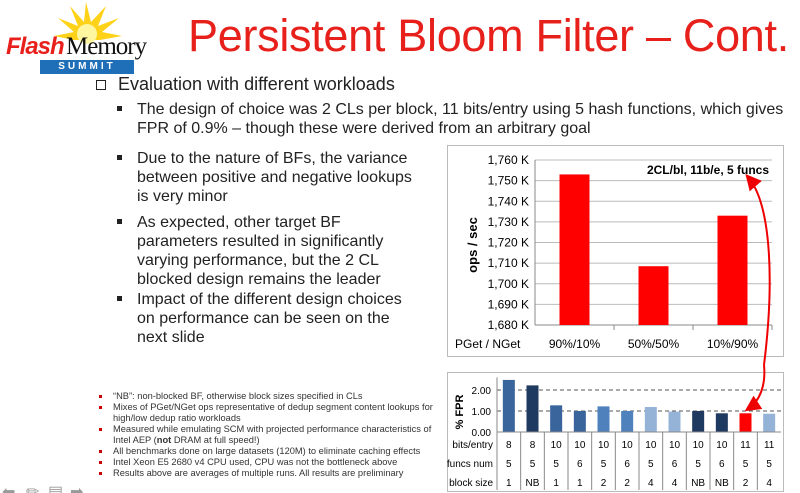 The width and height of the screenshot is (800, 493). What do you see at coordinates (482, 412) in the screenshot?
I see `y-tick-label: 1.00` at bounding box center [482, 412].